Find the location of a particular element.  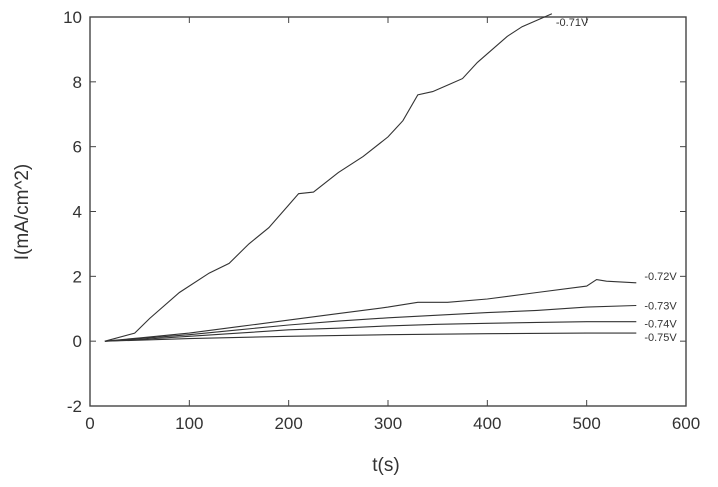

x-tick-label: 100 is located at coordinates (189, 423).